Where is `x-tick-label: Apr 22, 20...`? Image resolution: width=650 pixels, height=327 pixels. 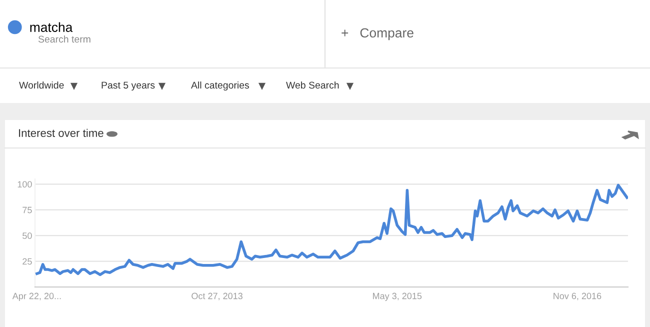
x-tick-label: Apr 22, 20... is located at coordinates (36, 296).